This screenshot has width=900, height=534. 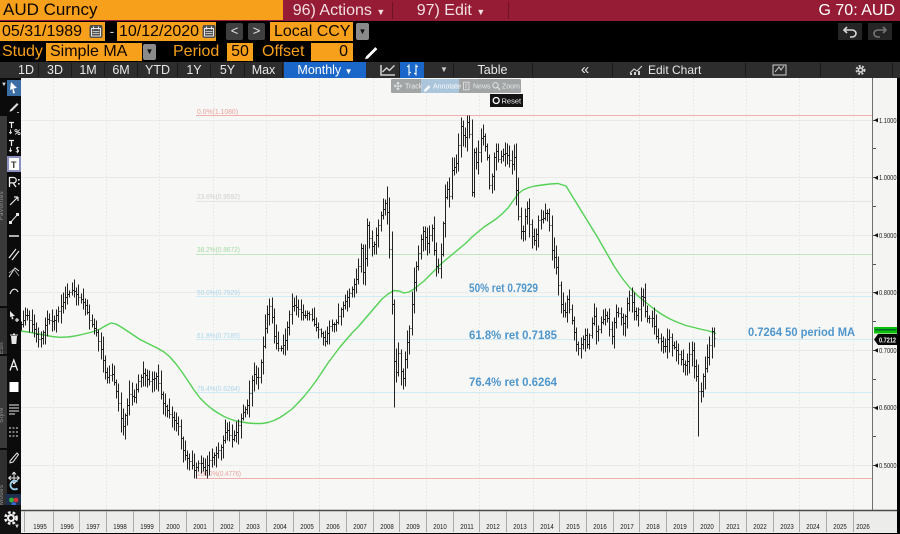 What do you see at coordinates (333, 526) in the screenshot?
I see `svg-text: 2006` at bounding box center [333, 526].